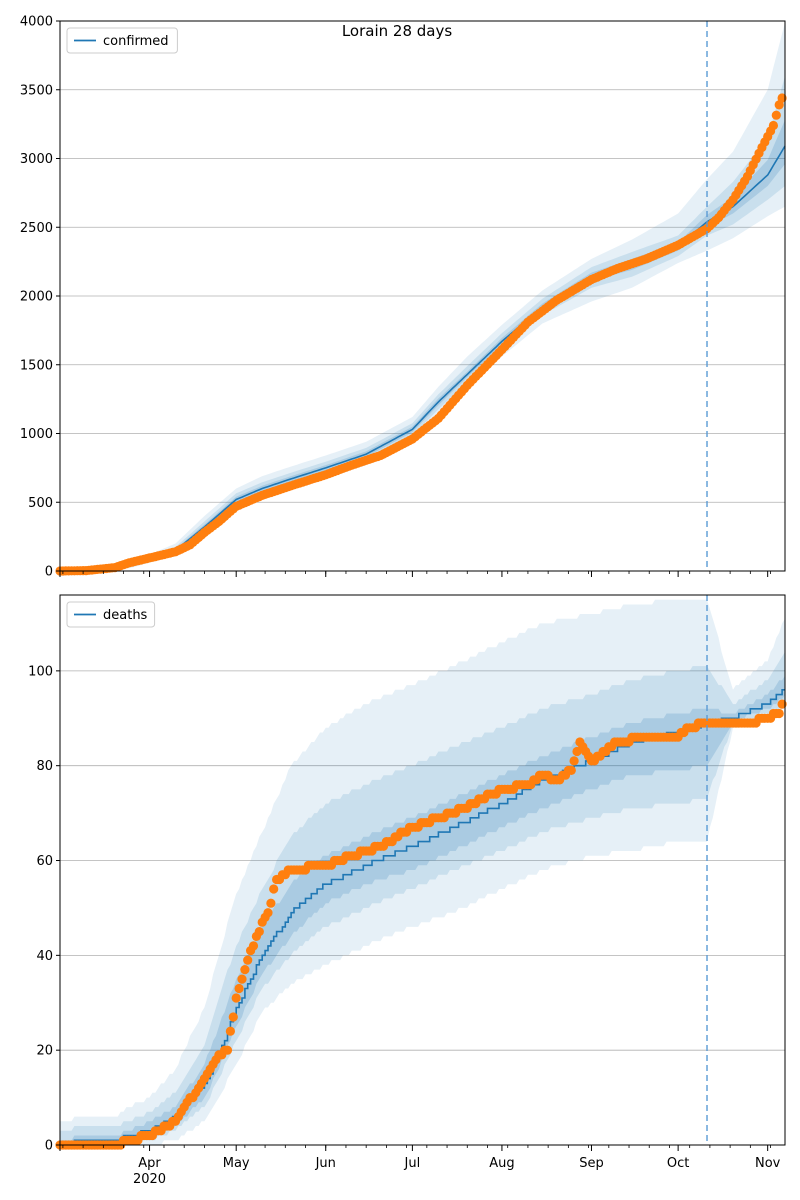  I want to click on x-tick-label: Aug, so click(501, 1163).